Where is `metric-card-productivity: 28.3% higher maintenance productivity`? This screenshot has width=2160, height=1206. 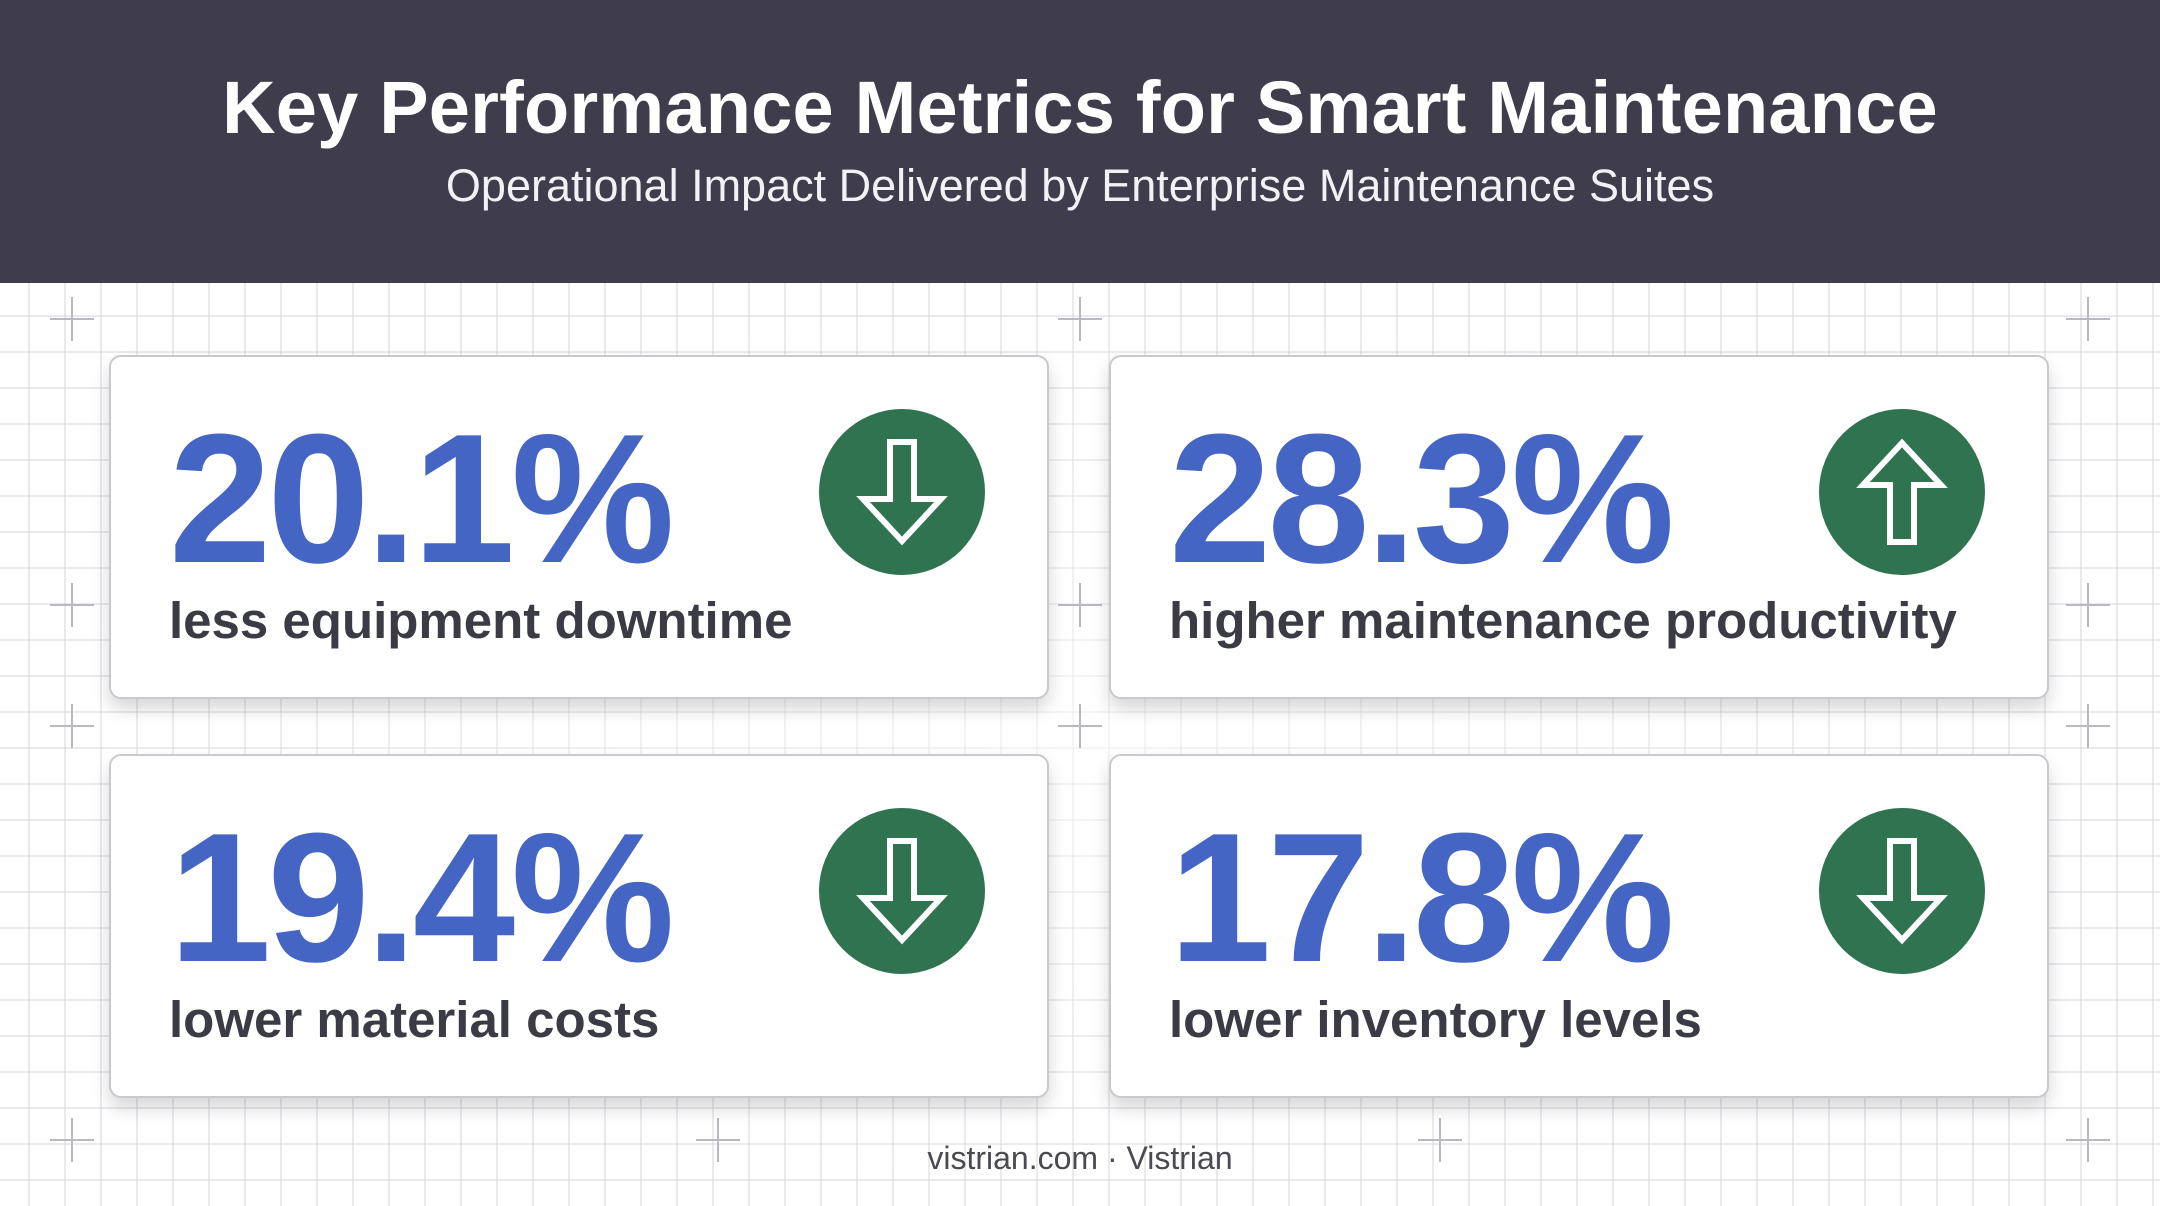 metric-card-productivity: 28.3% higher maintenance productivity is located at coordinates (1579, 527).